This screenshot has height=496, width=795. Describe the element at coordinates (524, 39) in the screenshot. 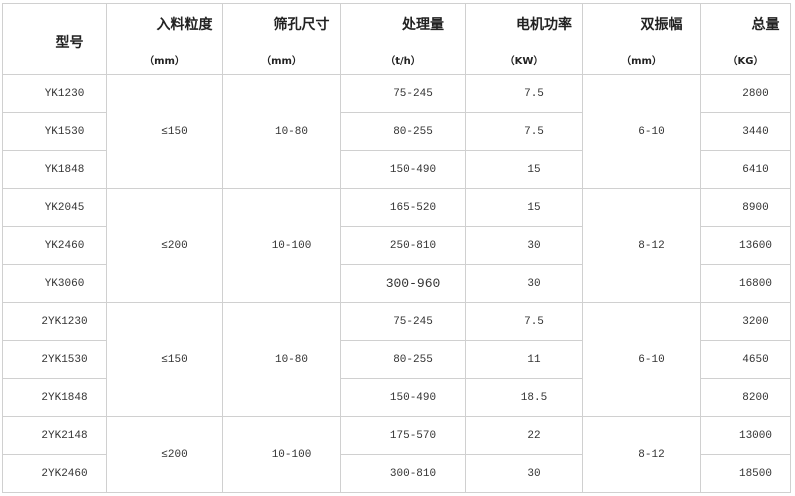

I see `header-cell: 电机功率 （KW）` at that location.